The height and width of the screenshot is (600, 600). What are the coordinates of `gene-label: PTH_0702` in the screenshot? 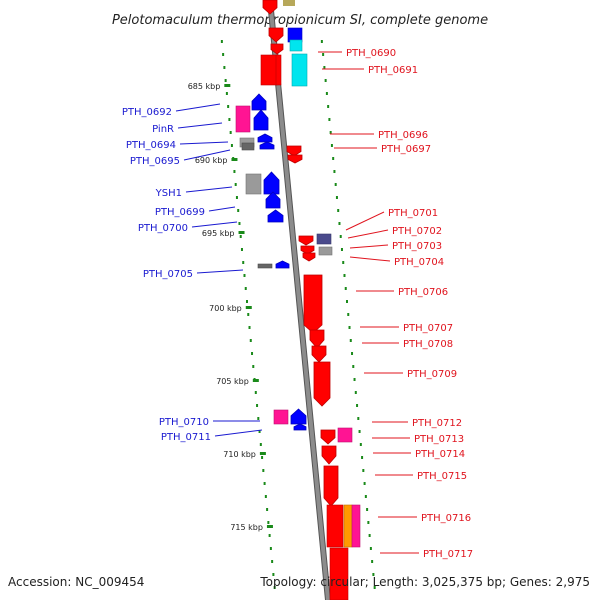 It's located at (417, 231).